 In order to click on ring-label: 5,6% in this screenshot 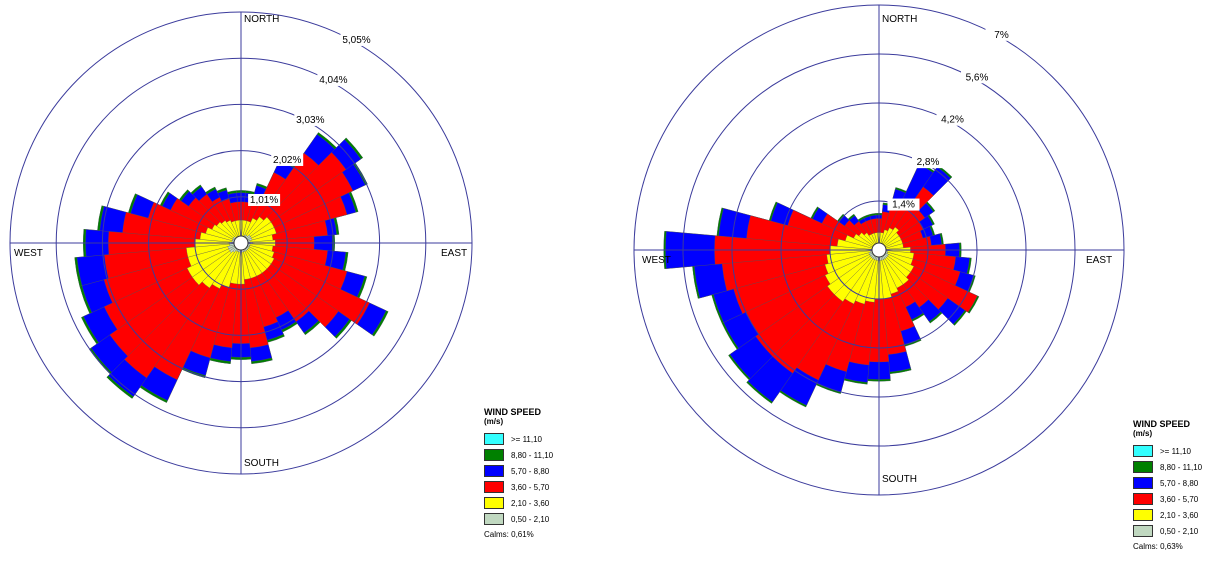, I will do `click(977, 77)`.